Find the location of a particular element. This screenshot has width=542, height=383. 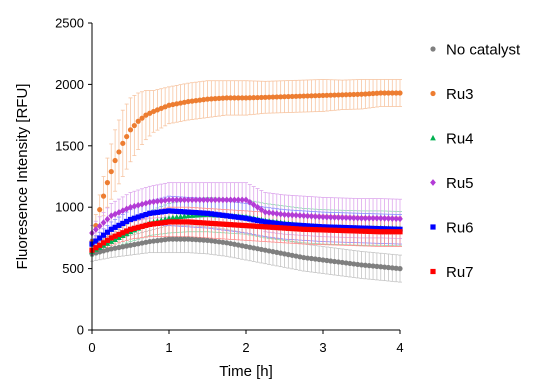

legend-marker is located at coordinates (433, 182).